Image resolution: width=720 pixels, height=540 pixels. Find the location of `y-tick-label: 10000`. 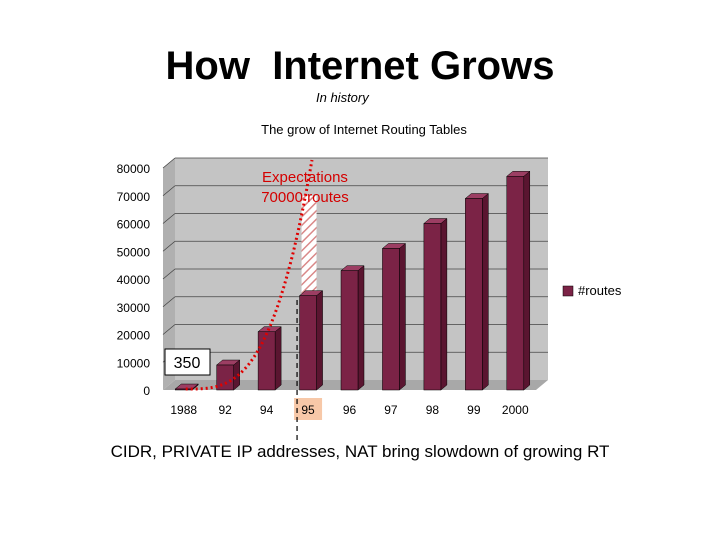

y-tick-label: 10000 is located at coordinates (134, 363).